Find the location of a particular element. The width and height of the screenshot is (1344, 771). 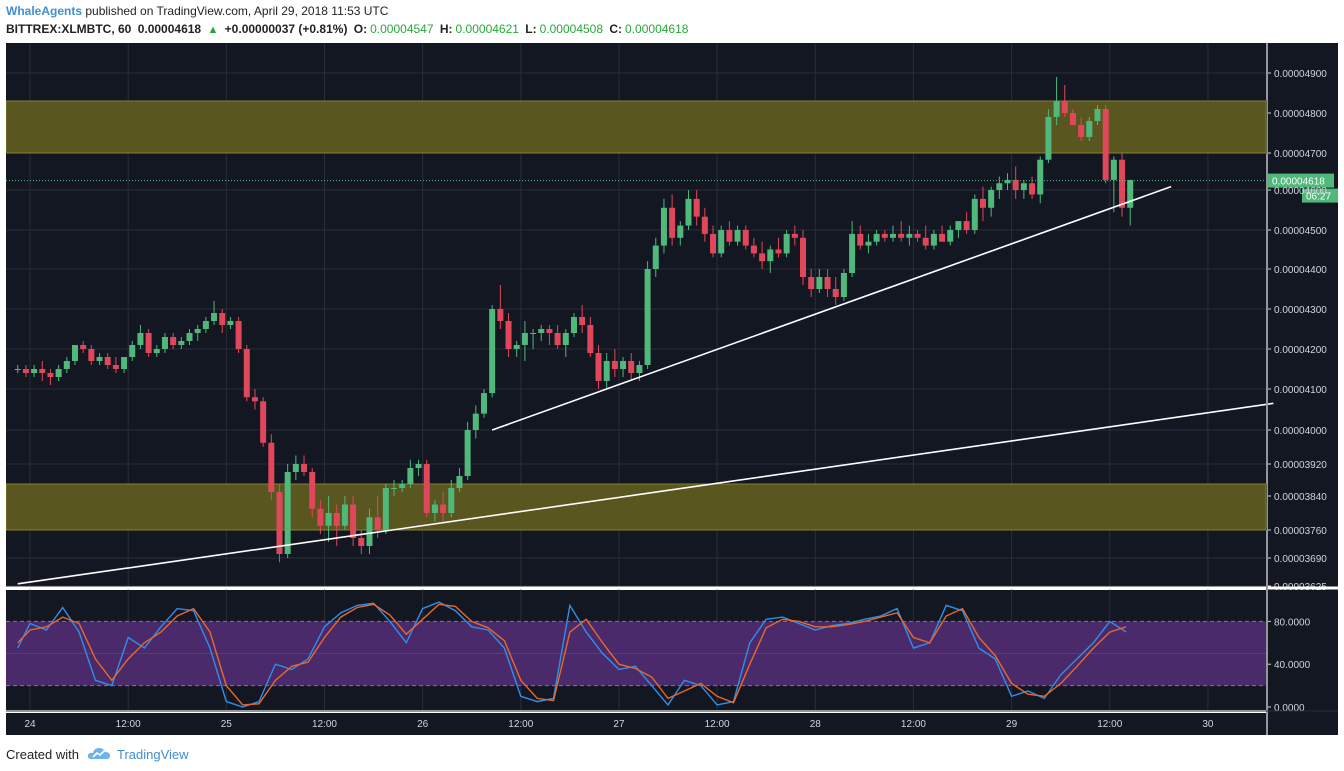

time-axis-label: 25 is located at coordinates (227, 724).